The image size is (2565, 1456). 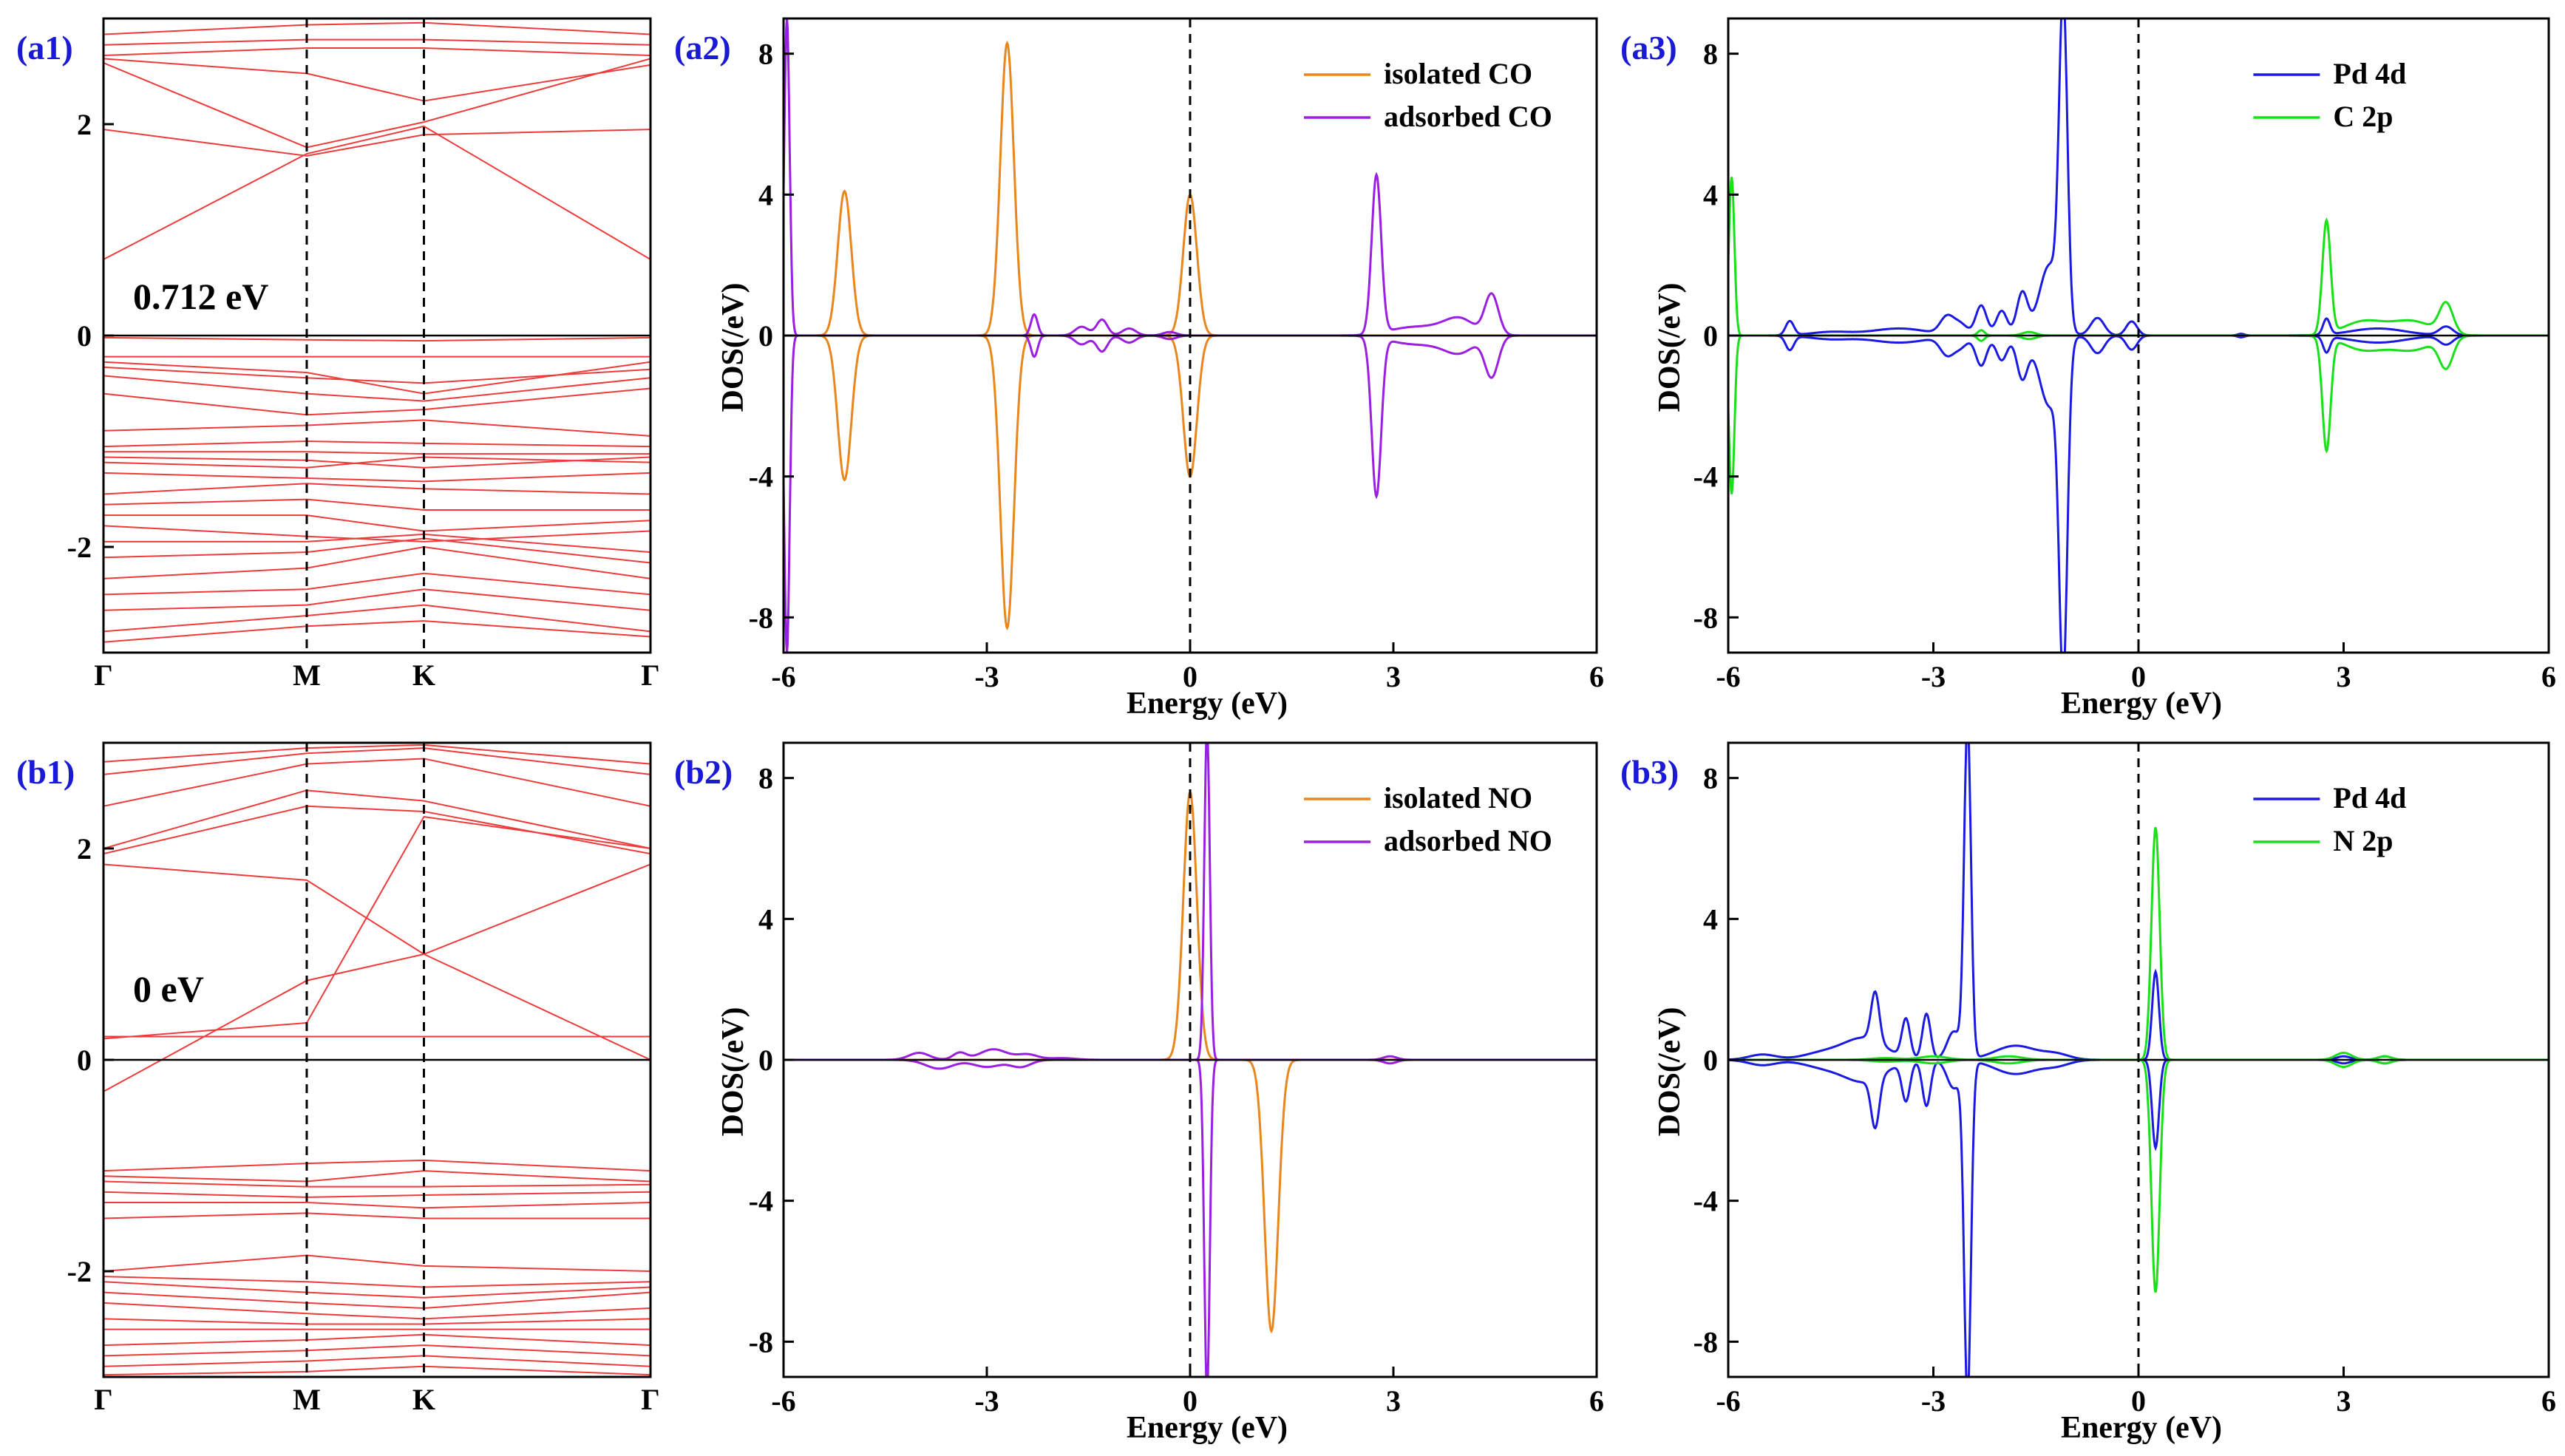 What do you see at coordinates (45, 772) in the screenshot?
I see `panel-label-b1: (b1)` at bounding box center [45, 772].